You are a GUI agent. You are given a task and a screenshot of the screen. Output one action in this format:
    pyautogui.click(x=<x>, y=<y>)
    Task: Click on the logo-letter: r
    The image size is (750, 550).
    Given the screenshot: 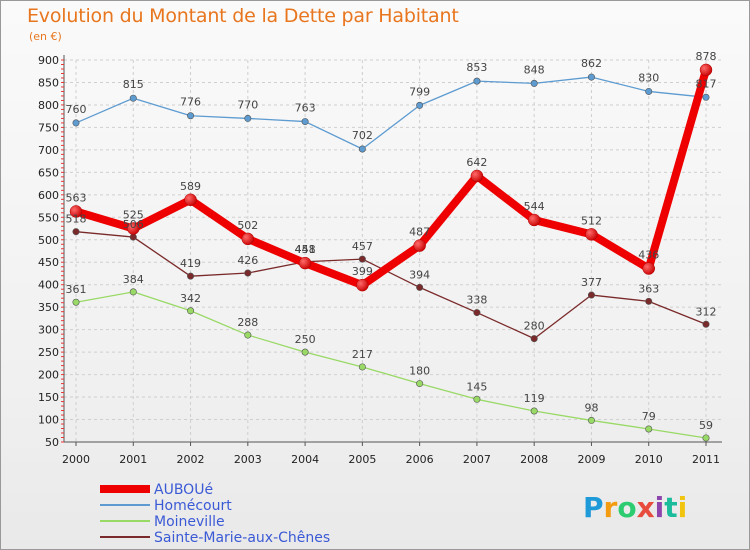 What is the action you would take?
    pyautogui.click(x=611, y=507)
    